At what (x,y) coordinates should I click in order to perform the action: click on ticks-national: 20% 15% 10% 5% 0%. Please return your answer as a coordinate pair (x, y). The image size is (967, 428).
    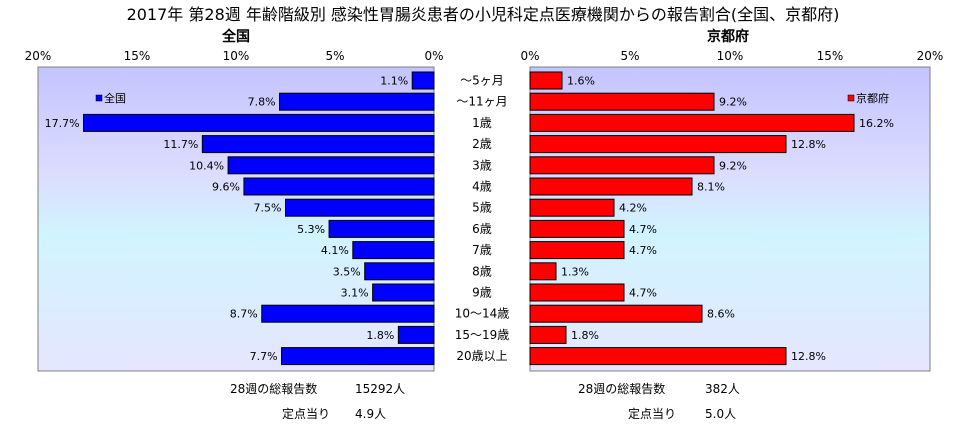
    Looking at the image, I should click on (234, 56).